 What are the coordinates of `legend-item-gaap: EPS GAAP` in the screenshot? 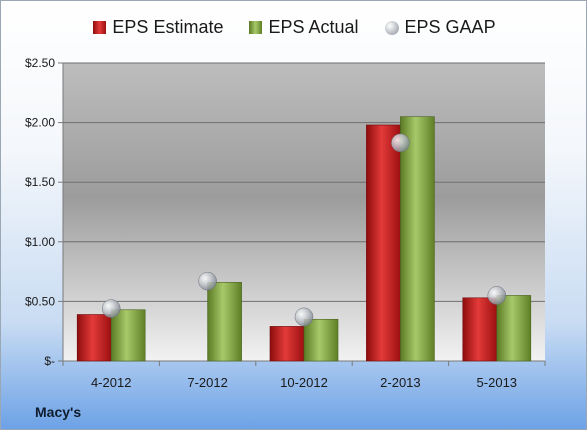 It's located at (440, 27).